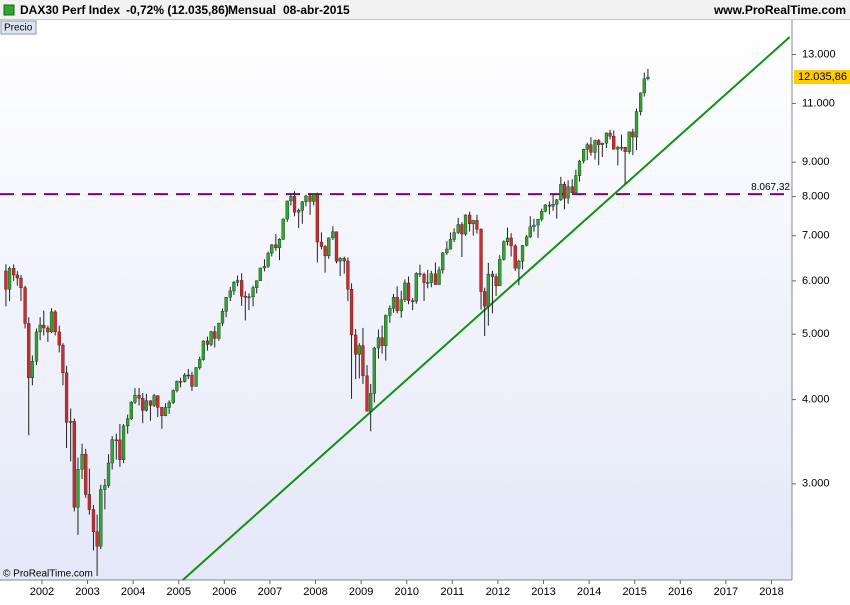 This screenshot has width=850, height=605. I want to click on y-tick-label: 13.000, so click(819, 54).